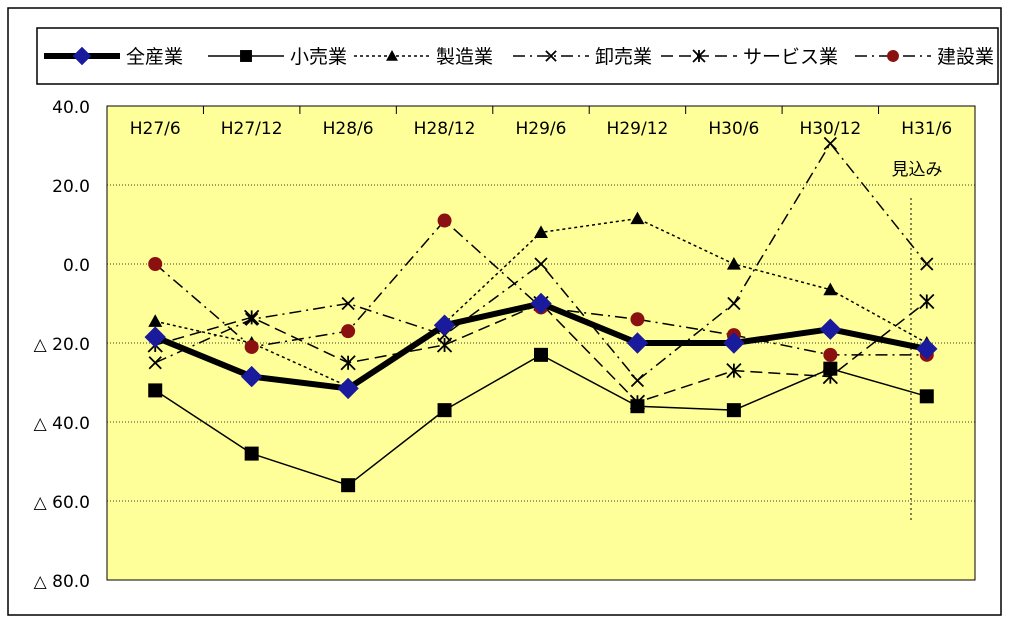 The height and width of the screenshot is (626, 1009). What do you see at coordinates (965, 57) in the screenshot?
I see `legend-label: 建設業` at bounding box center [965, 57].